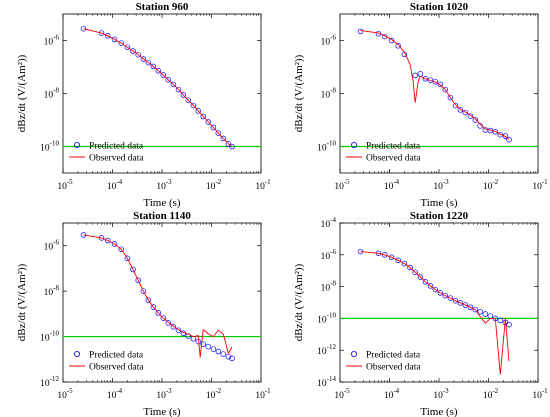  What do you see at coordinates (329, 223) in the screenshot?
I see `y-tick-label: 10⁻⁴` at bounding box center [329, 223].